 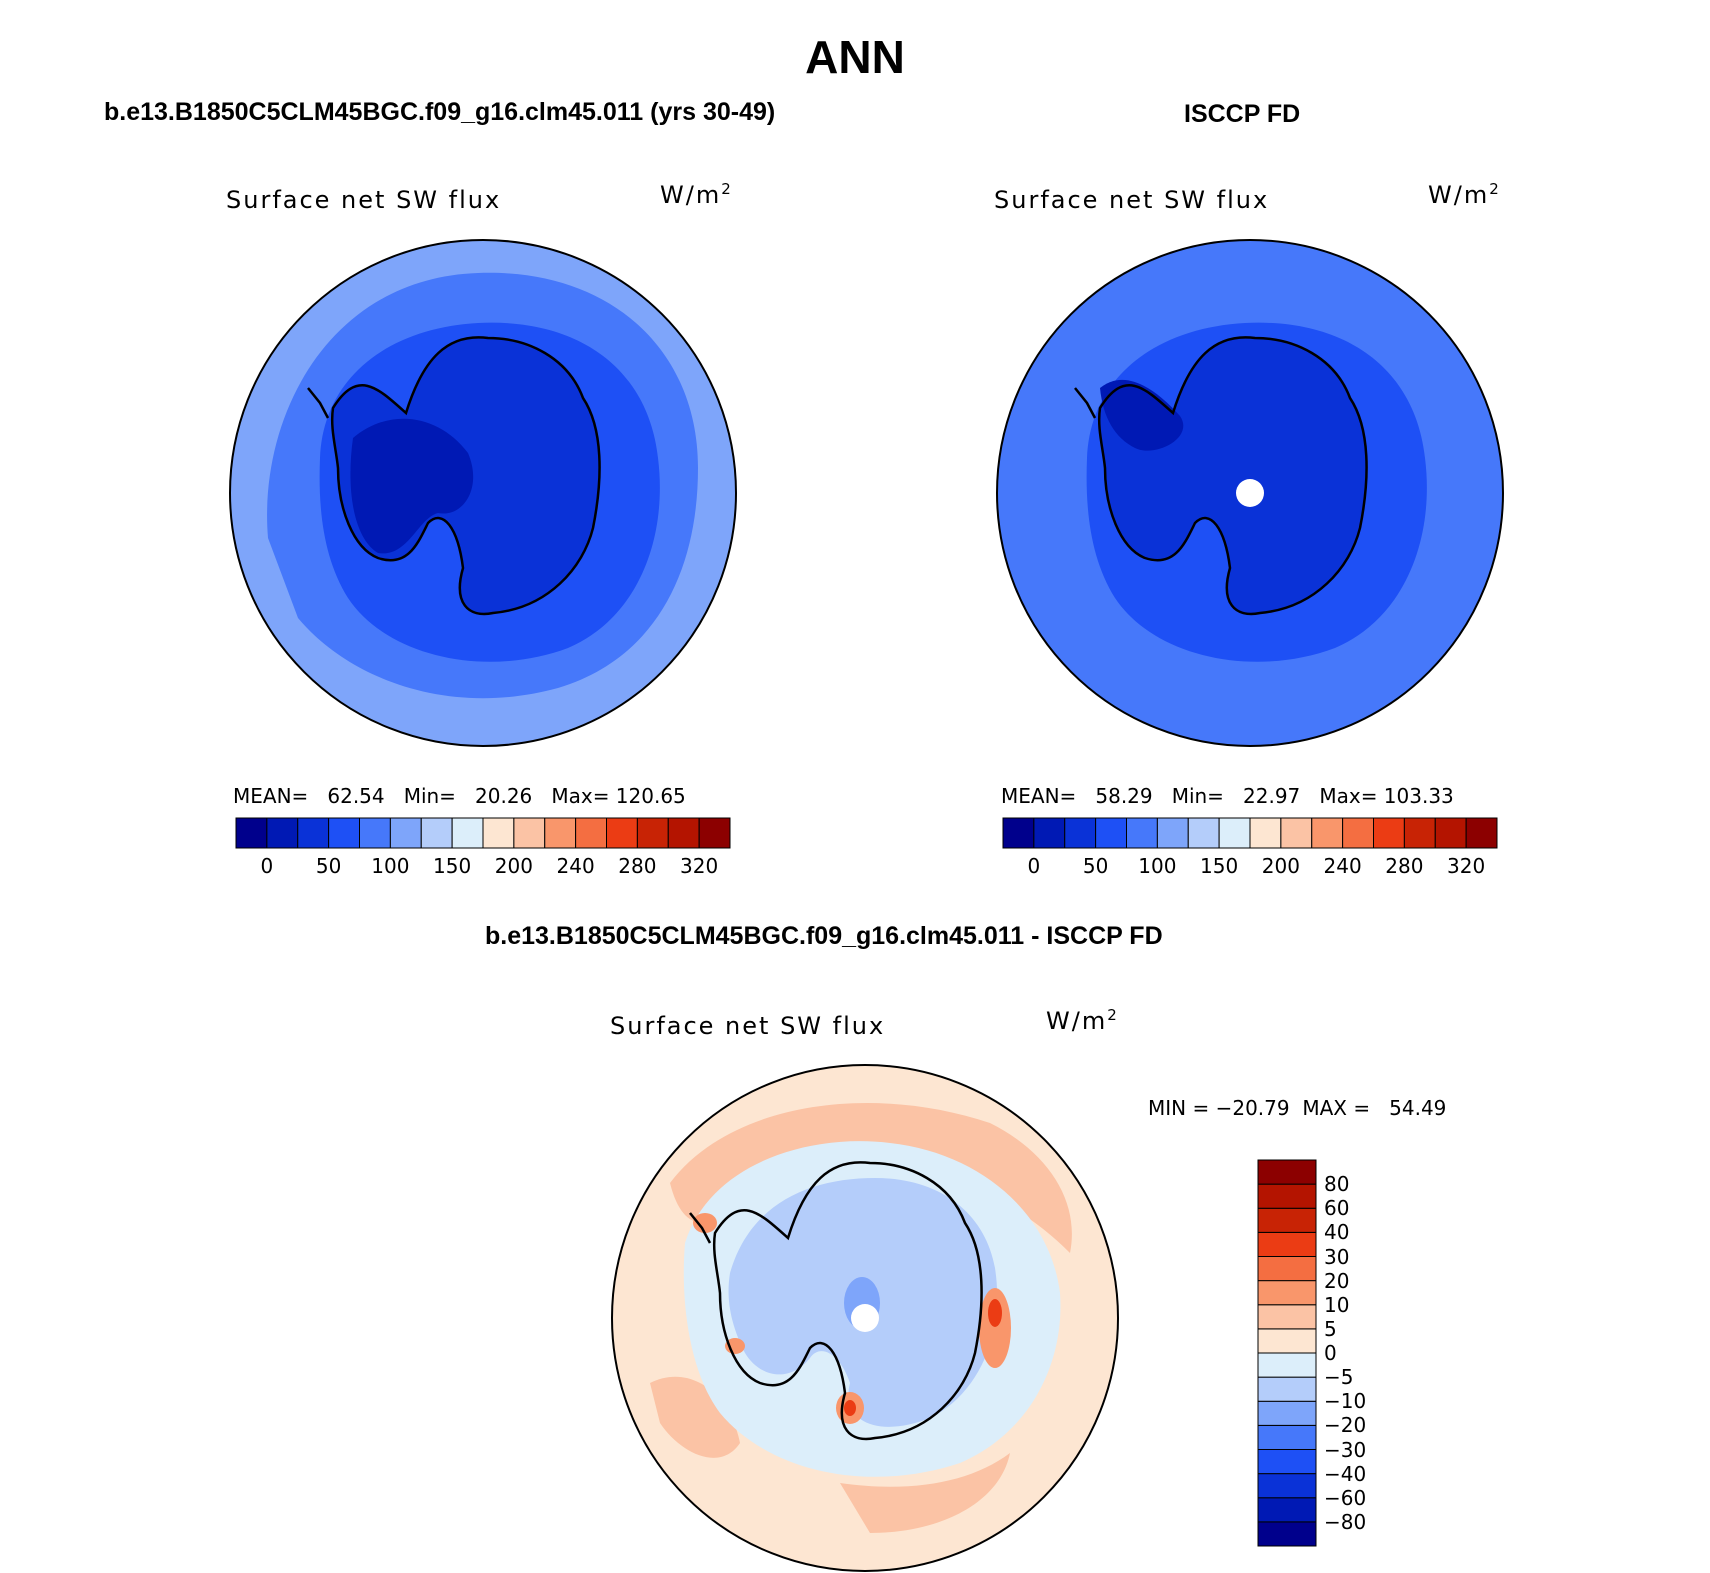 I want to click on model-colorbar, so click(x=483, y=833).